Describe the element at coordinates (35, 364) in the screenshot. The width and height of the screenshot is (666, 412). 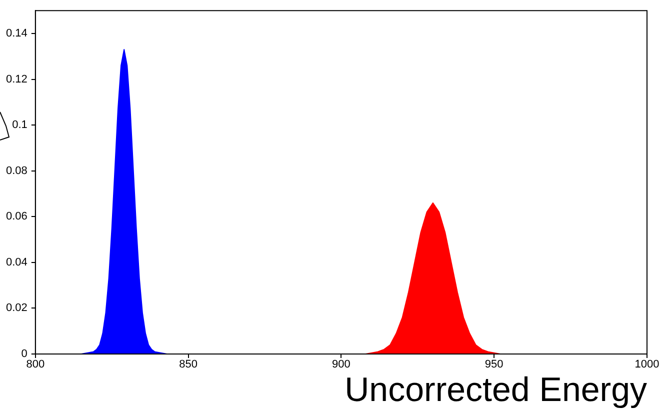
I see `x-tick-label: 800` at that location.